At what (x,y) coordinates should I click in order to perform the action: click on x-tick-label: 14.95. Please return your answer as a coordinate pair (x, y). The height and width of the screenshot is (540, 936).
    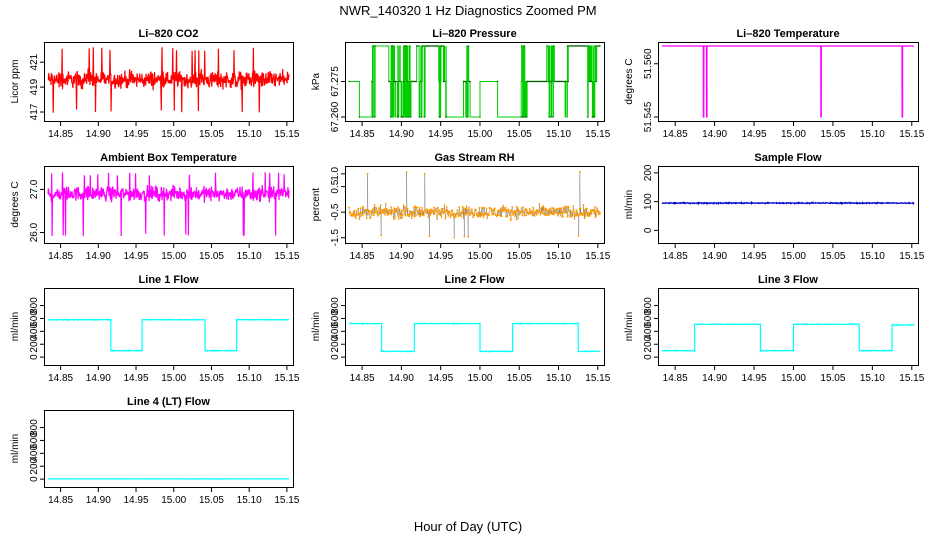
    Looking at the image, I should click on (440, 134).